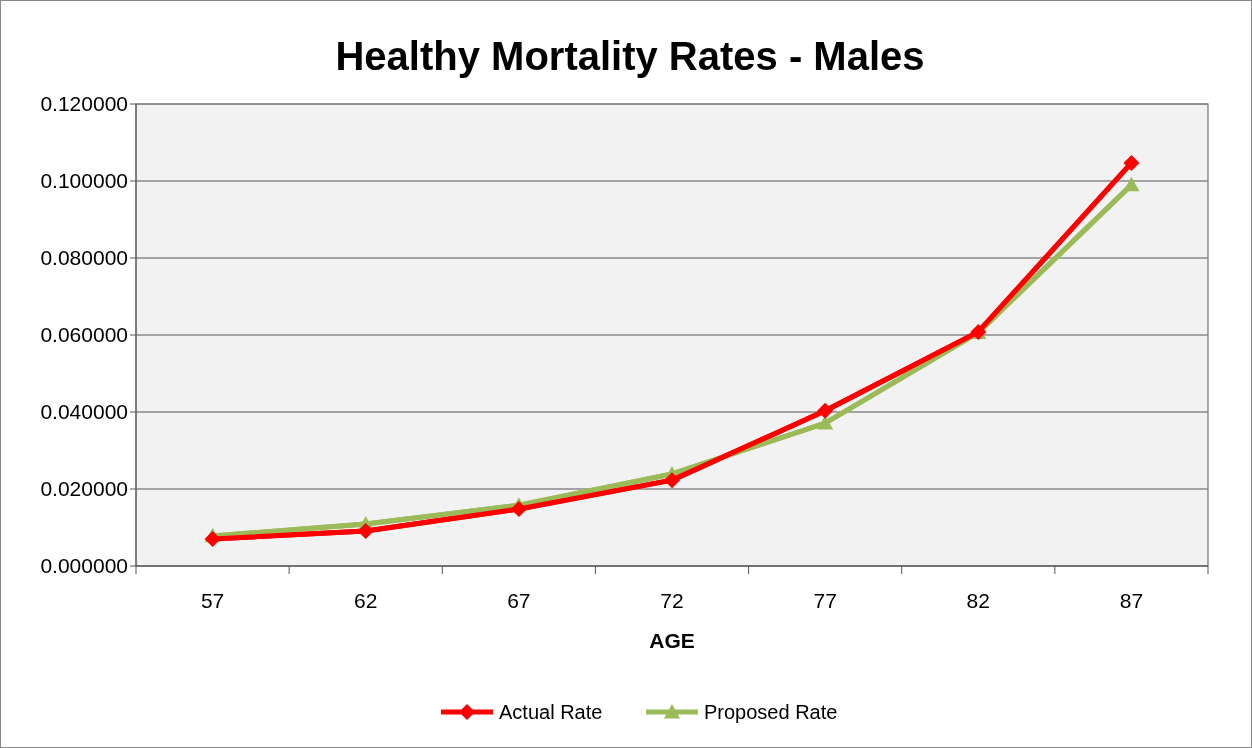 The image size is (1252, 748). I want to click on y-tick-label: 0.040000, so click(84, 412).